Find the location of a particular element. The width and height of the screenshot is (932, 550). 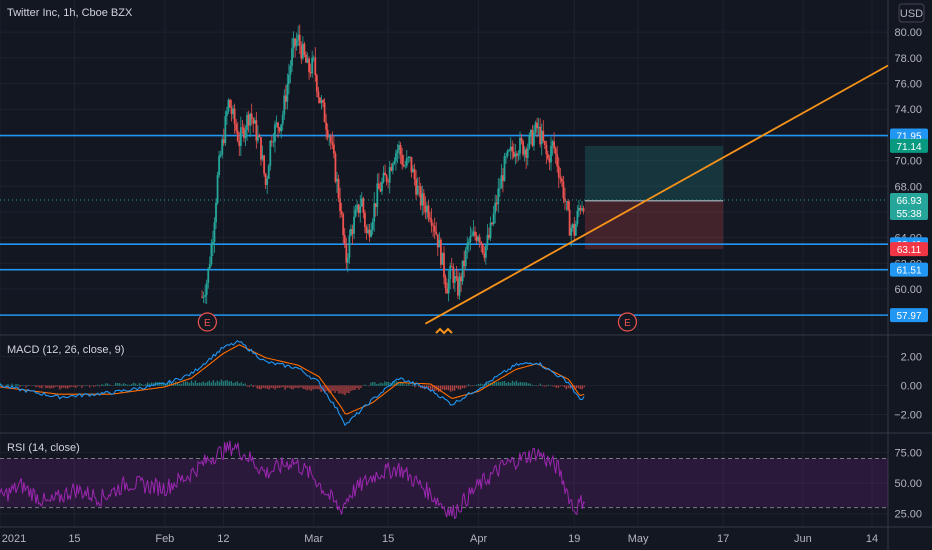

rsi-line is located at coordinates (293, 480).